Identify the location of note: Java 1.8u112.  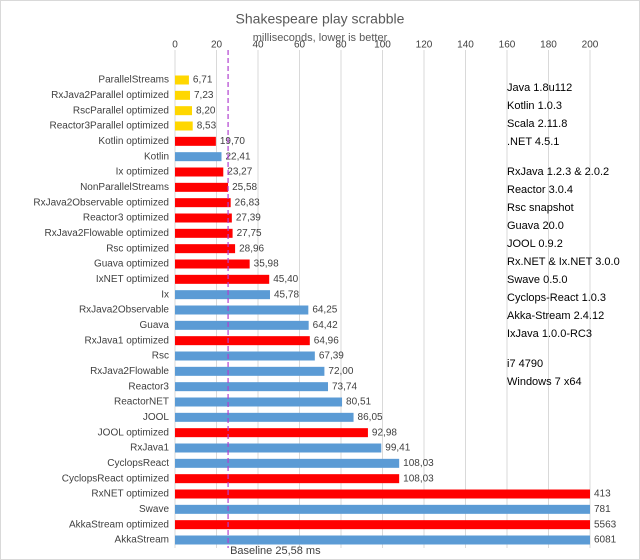
(539, 88).